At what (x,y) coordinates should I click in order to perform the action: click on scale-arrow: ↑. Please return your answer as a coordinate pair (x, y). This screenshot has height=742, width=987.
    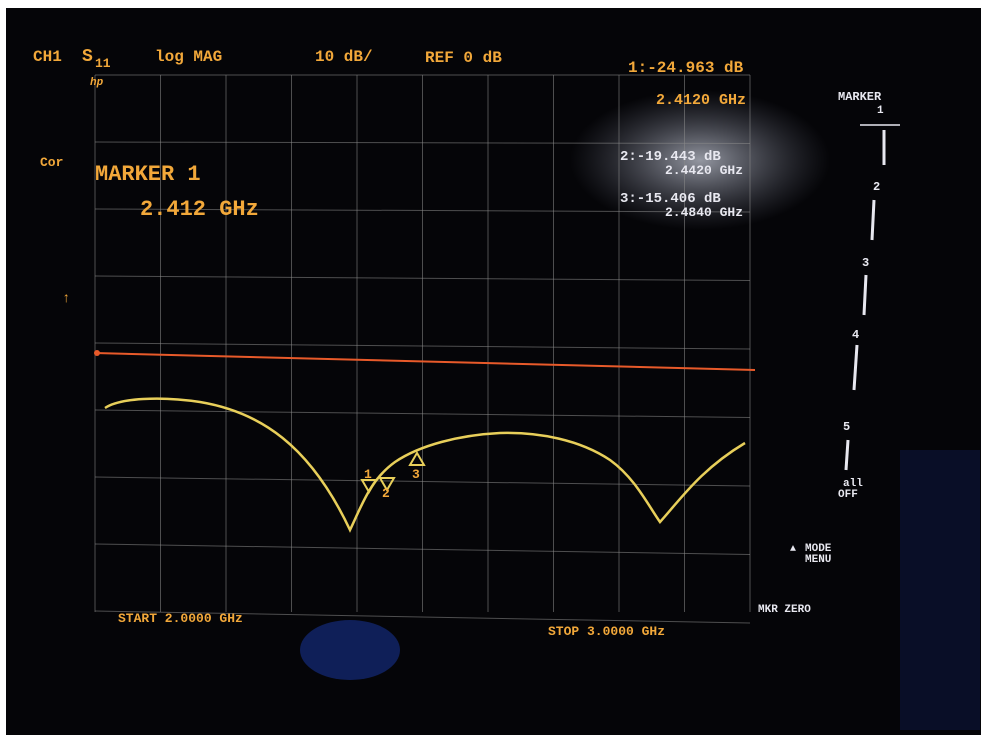
    Looking at the image, I should click on (66, 299).